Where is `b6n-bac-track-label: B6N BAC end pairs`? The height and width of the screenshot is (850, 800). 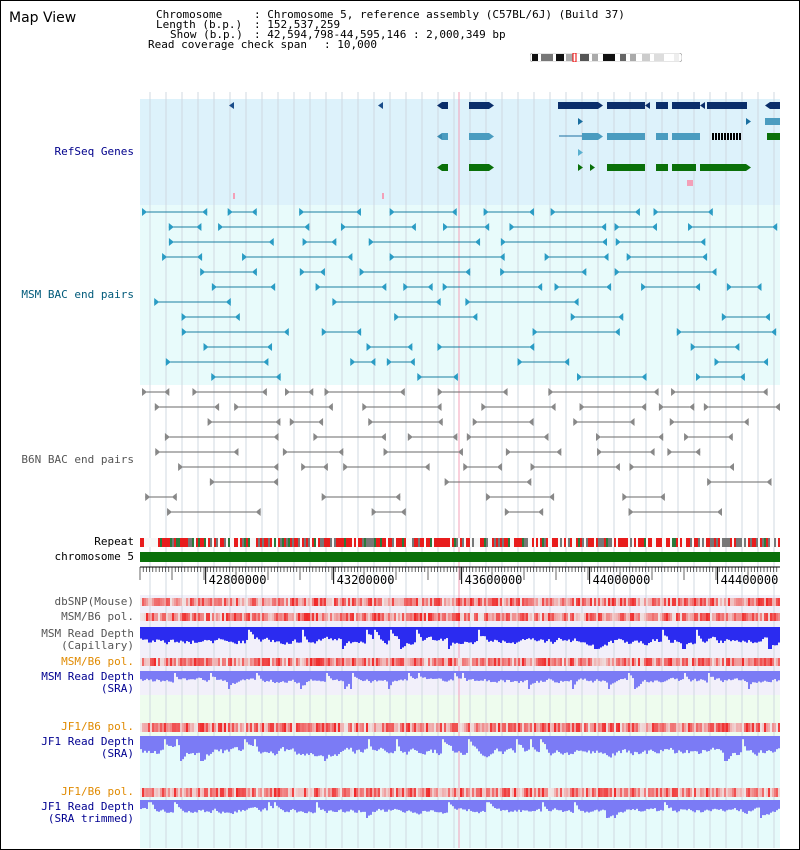 b6n-bac-track-label: B6N BAC end pairs is located at coordinates (77, 459).